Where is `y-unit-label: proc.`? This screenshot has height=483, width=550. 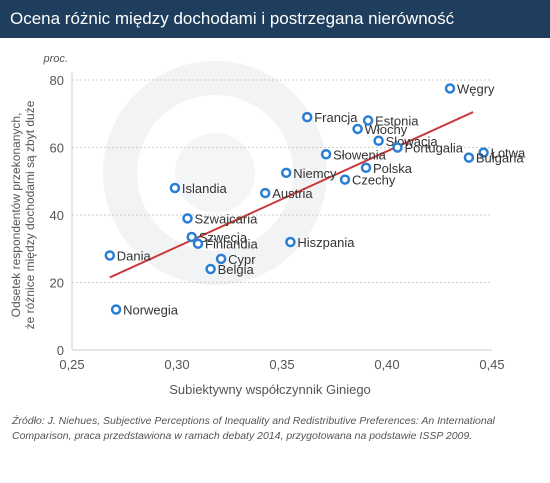
y-unit-label: proc. is located at coordinates (55, 59).